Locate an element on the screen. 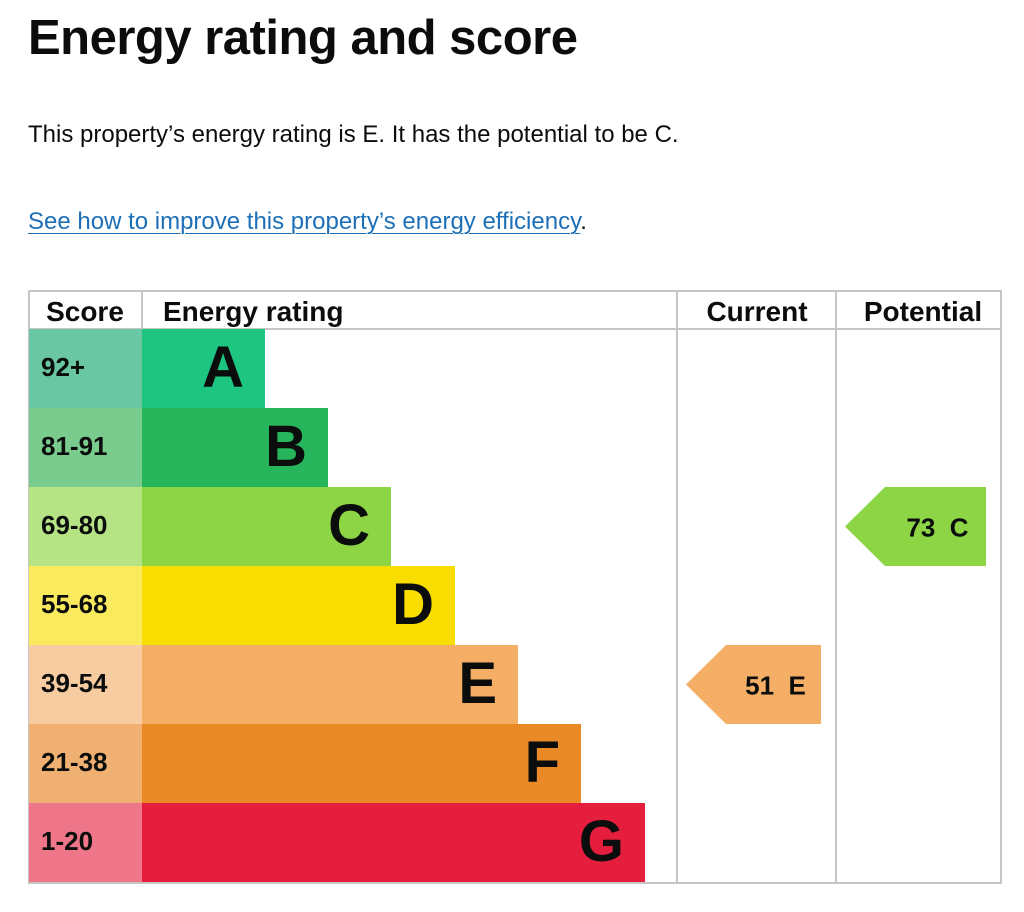 Image resolution: width=1024 pixels, height=912 pixels. score-cell-b is located at coordinates (85, 447).